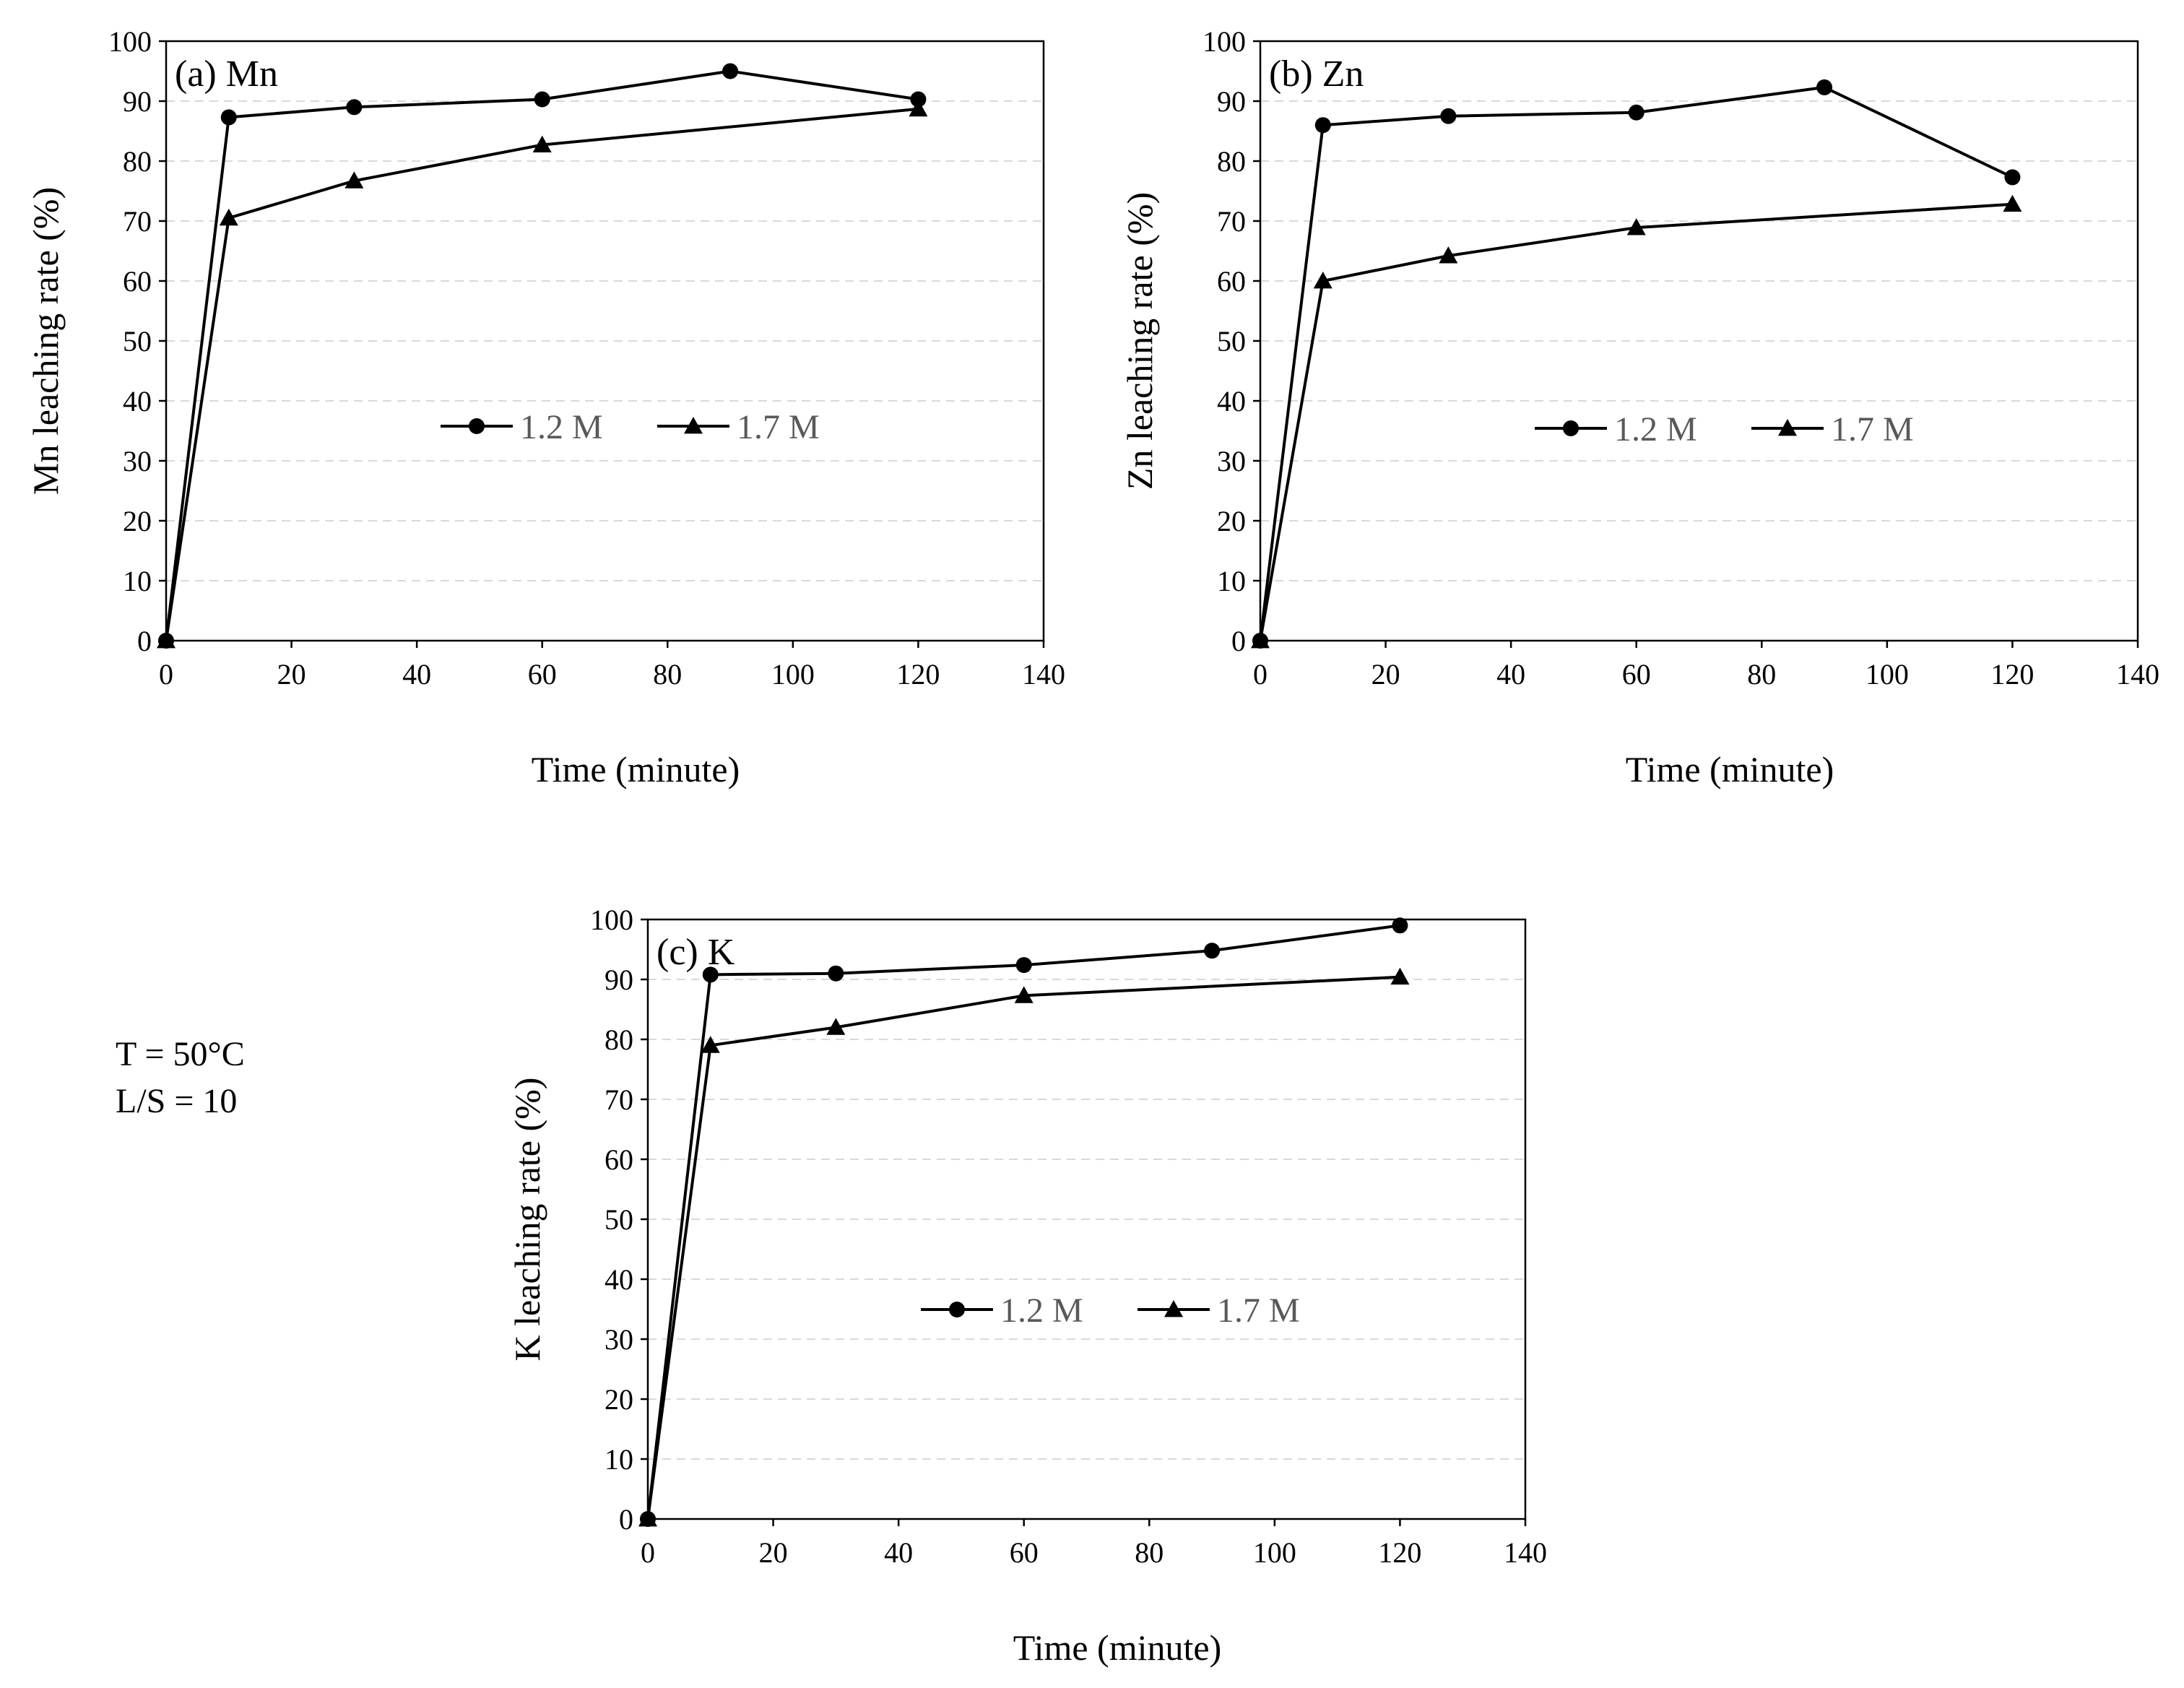 The image size is (2184, 1688). What do you see at coordinates (1699, 341) in the screenshot?
I see `plot-frame` at bounding box center [1699, 341].